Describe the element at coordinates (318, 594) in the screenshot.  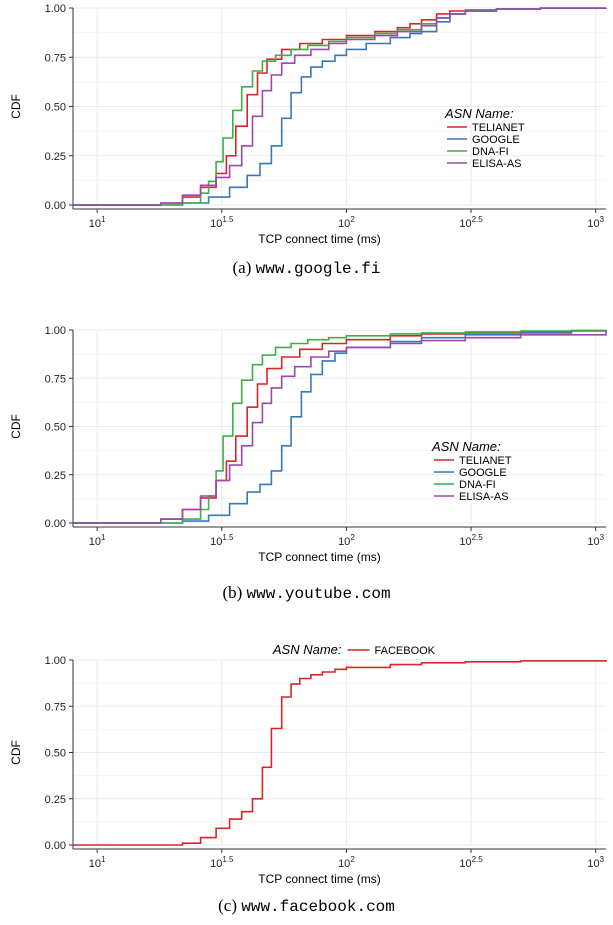
I see `caption-b-site: www.youtube.com` at that location.